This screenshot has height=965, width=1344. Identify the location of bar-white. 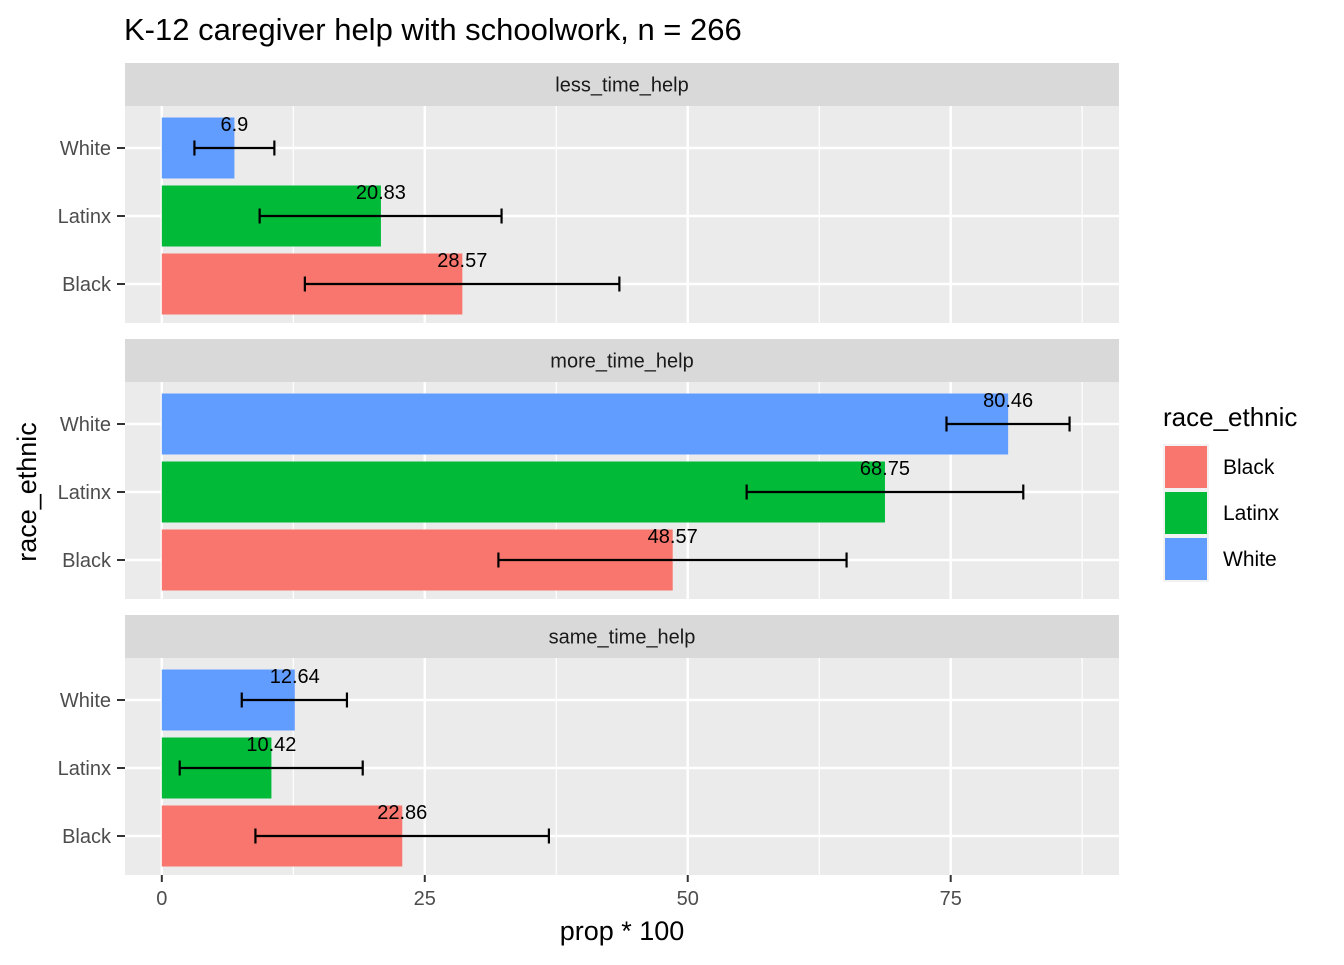
(585, 424).